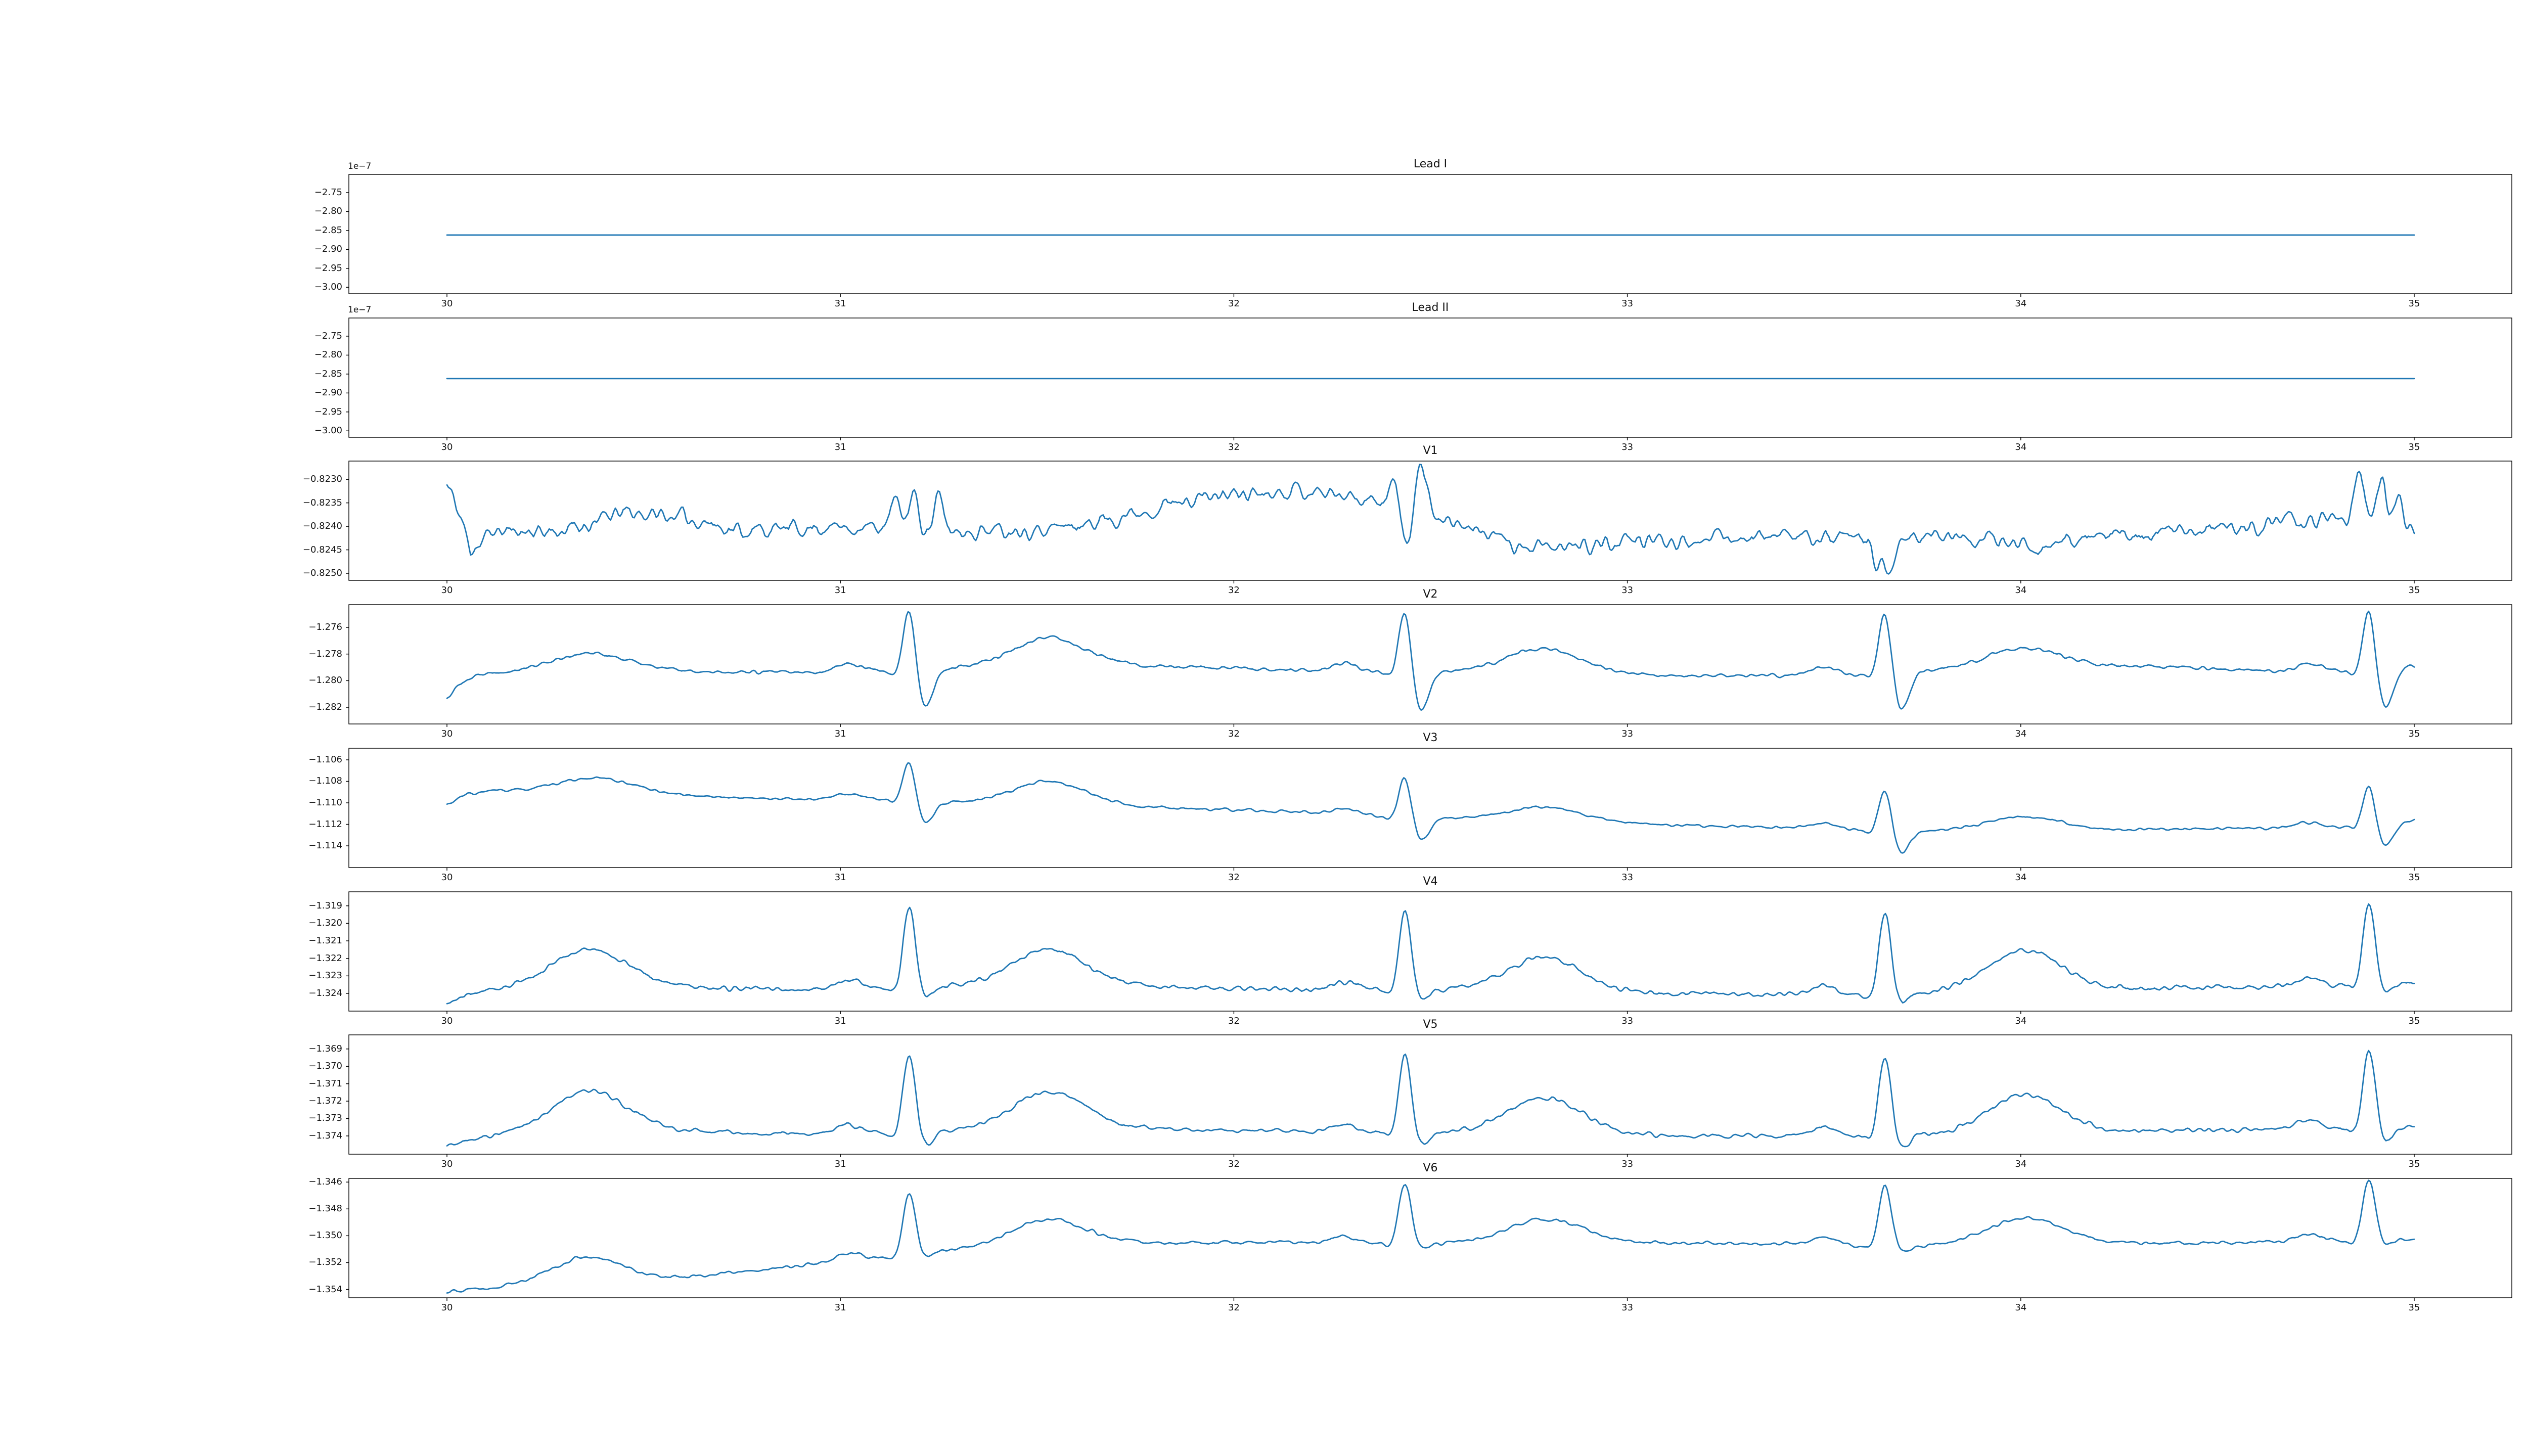  I want to click on y-tick-label: −0.8245, so click(322, 549).